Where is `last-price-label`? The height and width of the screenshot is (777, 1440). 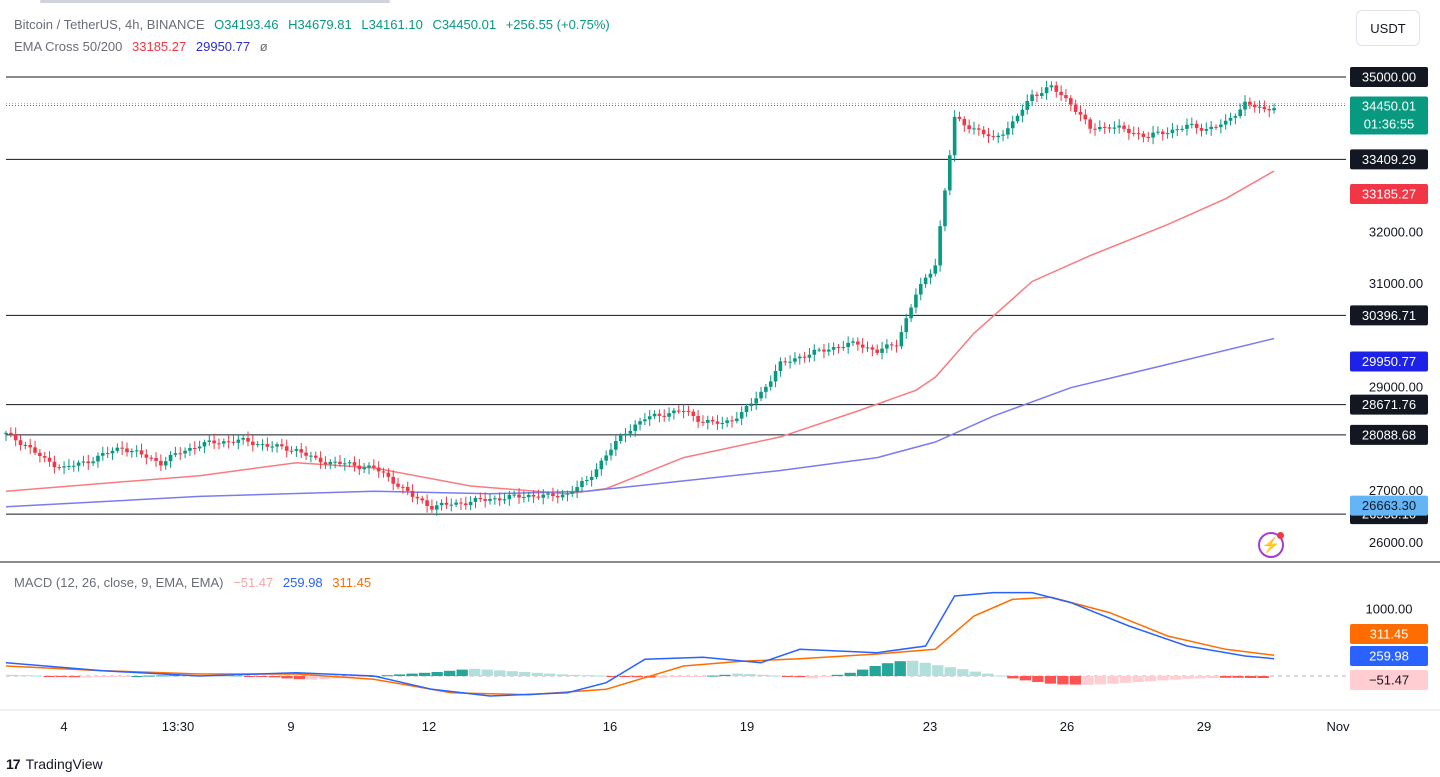 last-price-label is located at coordinates (1389, 115).